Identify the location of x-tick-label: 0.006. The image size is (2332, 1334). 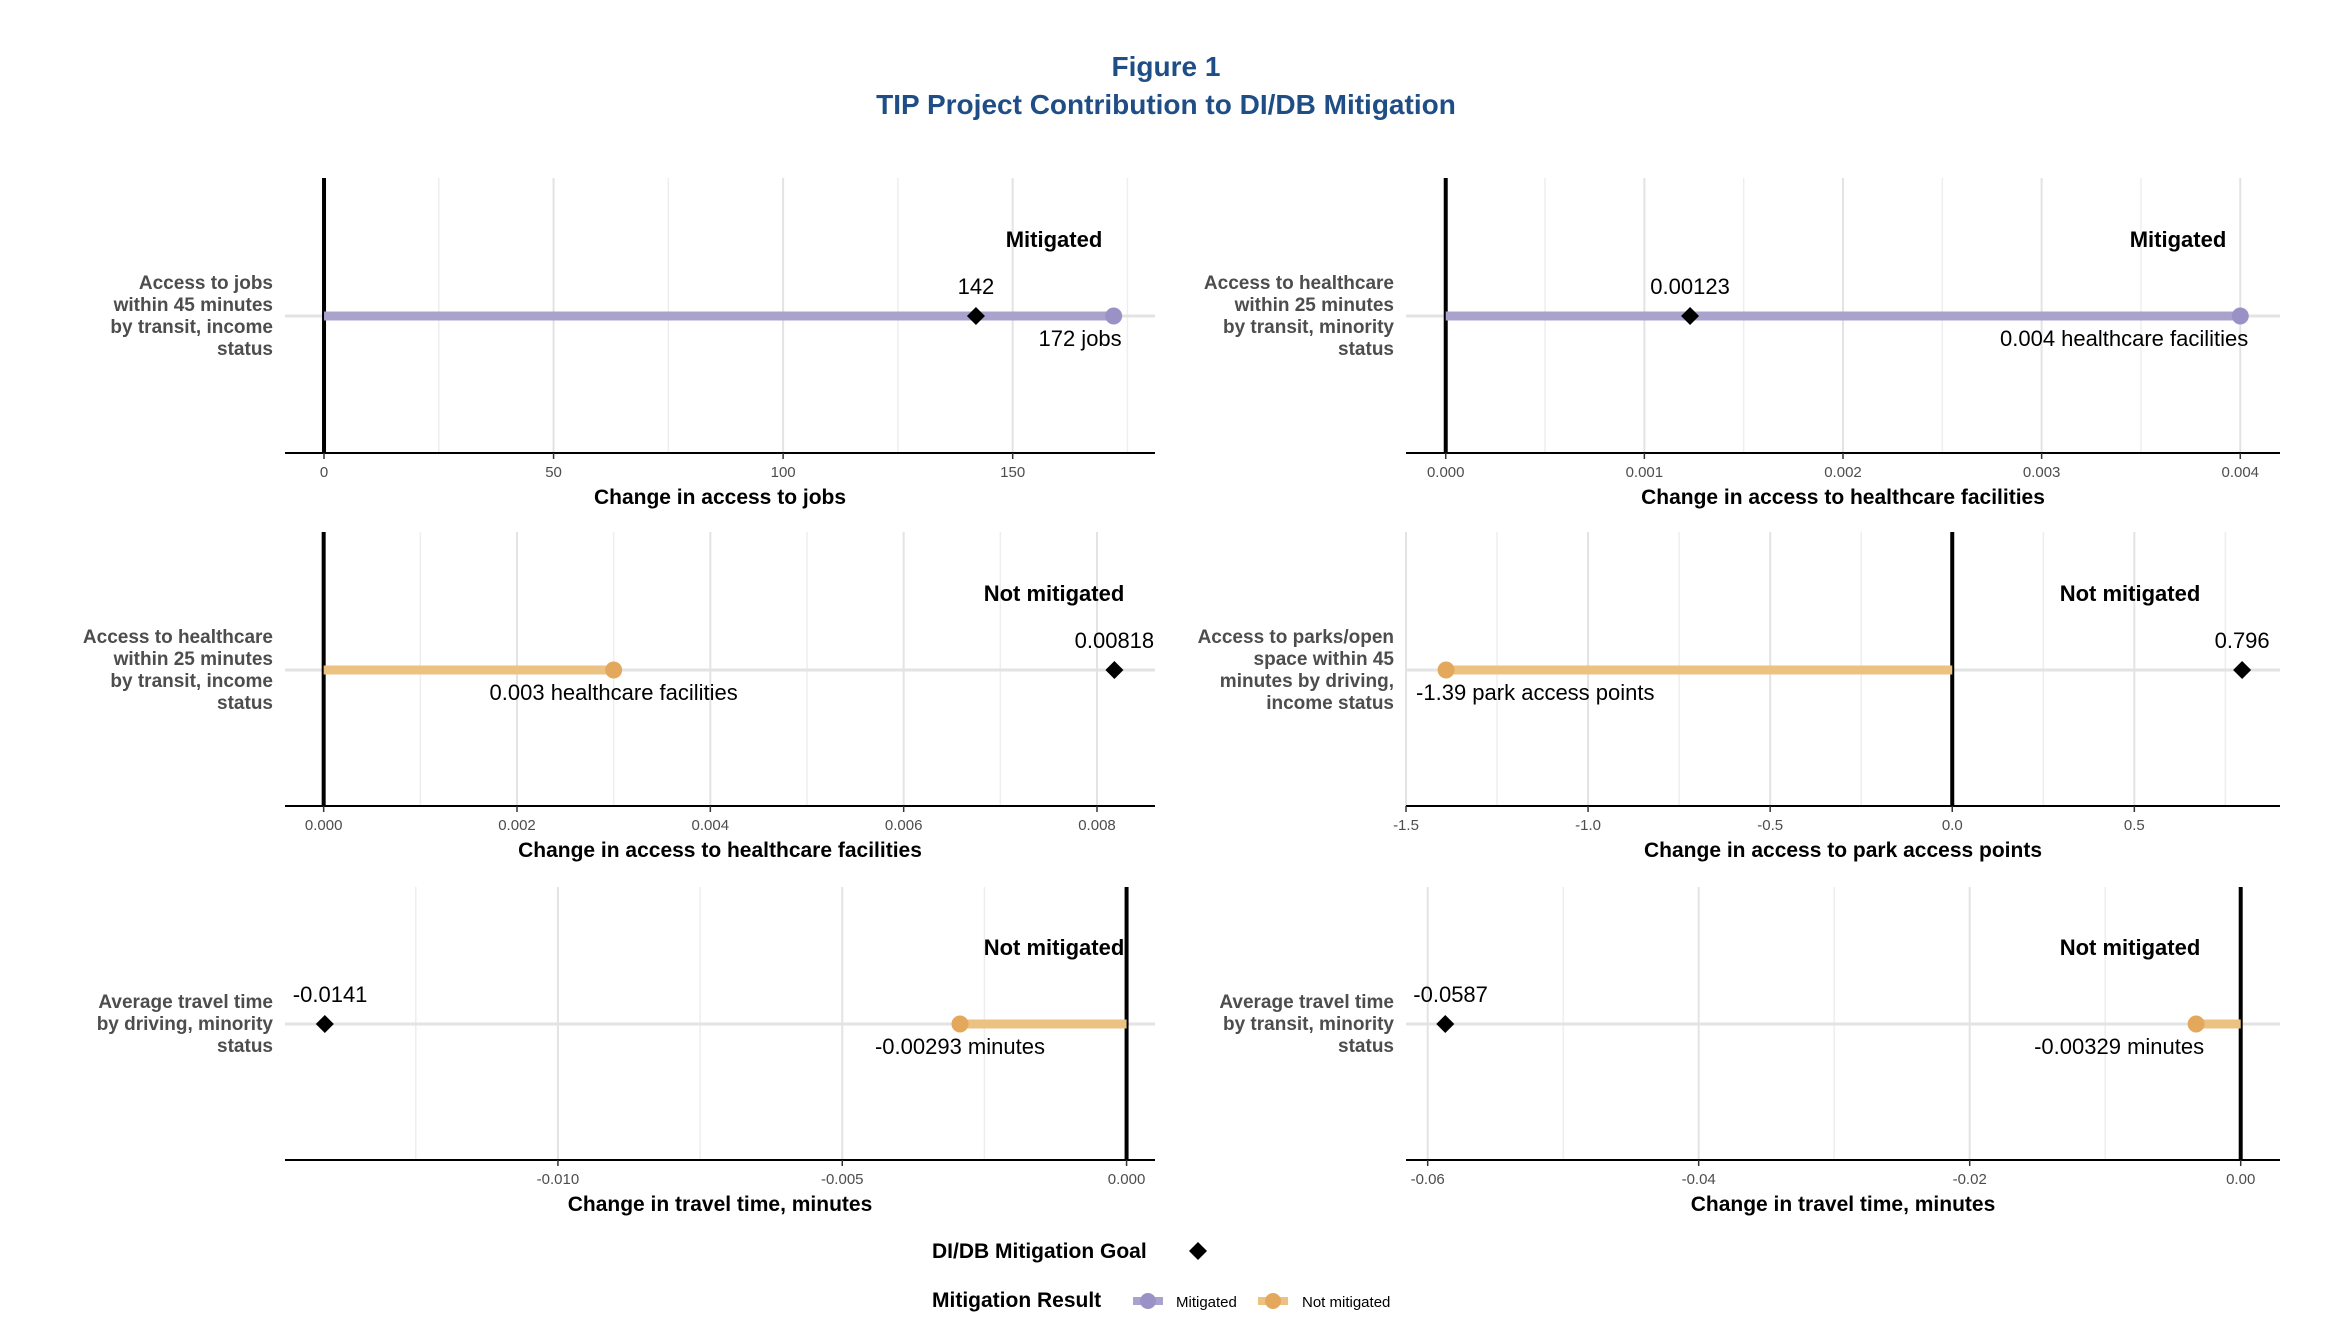
(904, 825).